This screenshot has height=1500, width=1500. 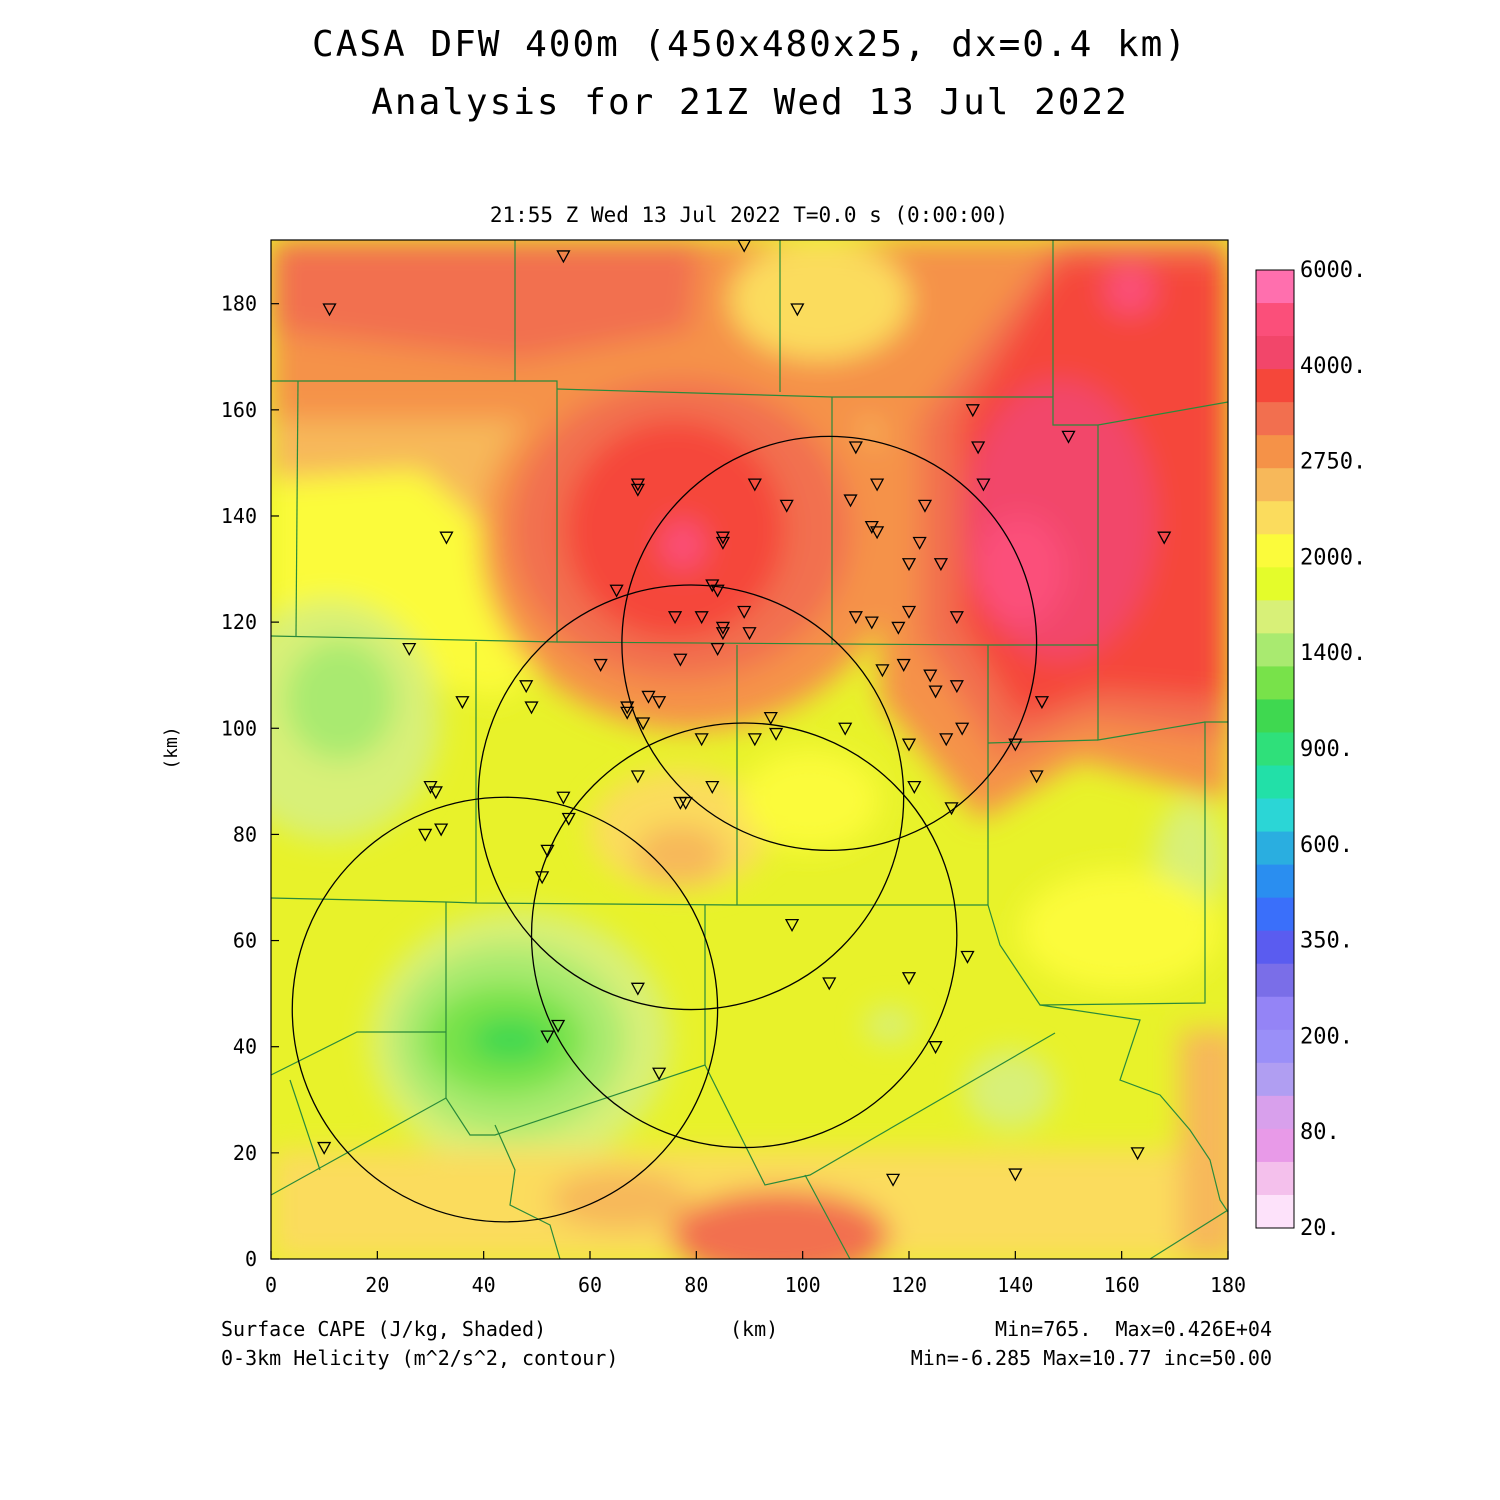 I want to click on colorbar-label: 200., so click(x=1326, y=1036).